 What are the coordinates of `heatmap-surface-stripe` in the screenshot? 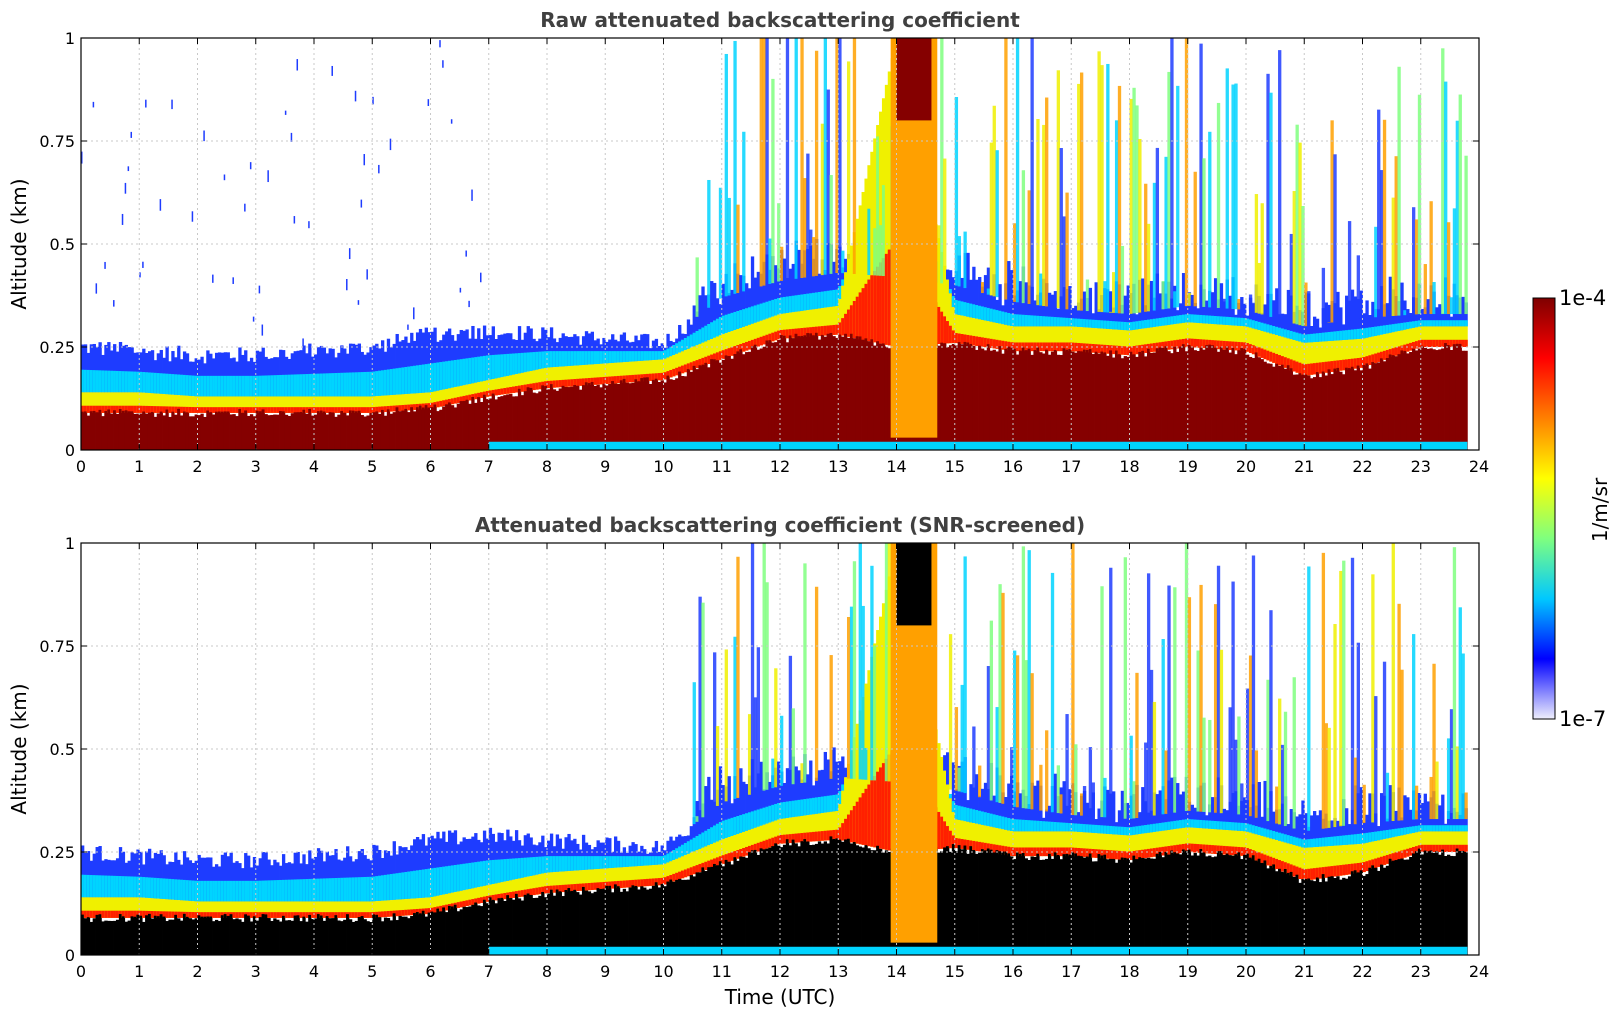 It's located at (978, 445).